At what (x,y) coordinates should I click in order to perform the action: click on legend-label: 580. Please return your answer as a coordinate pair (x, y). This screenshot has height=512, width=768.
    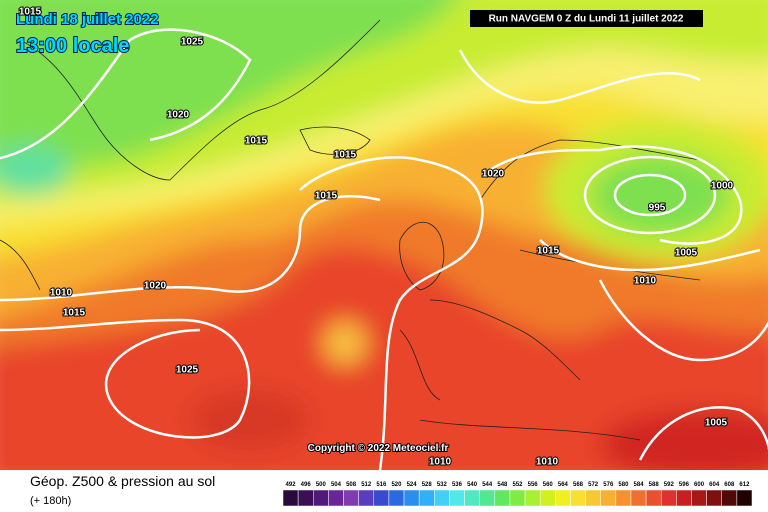
    Looking at the image, I should click on (623, 485).